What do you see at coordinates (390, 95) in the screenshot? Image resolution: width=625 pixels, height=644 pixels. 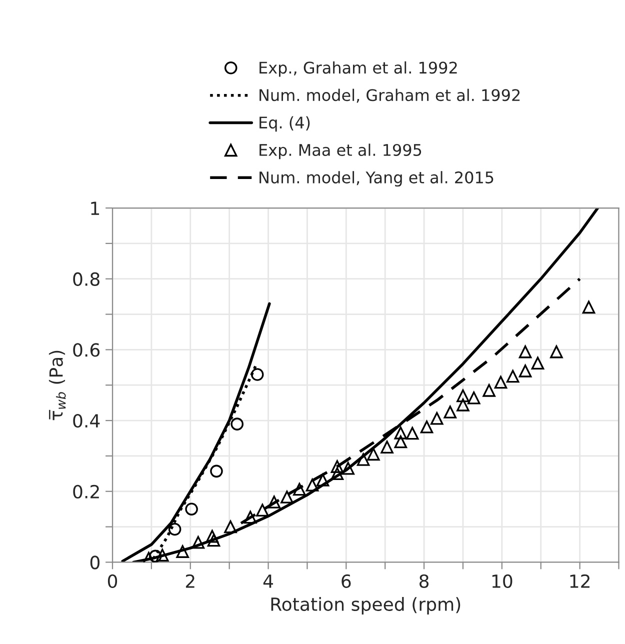 I see `legend-label: Num. model, Graham et al. 1992` at bounding box center [390, 95].